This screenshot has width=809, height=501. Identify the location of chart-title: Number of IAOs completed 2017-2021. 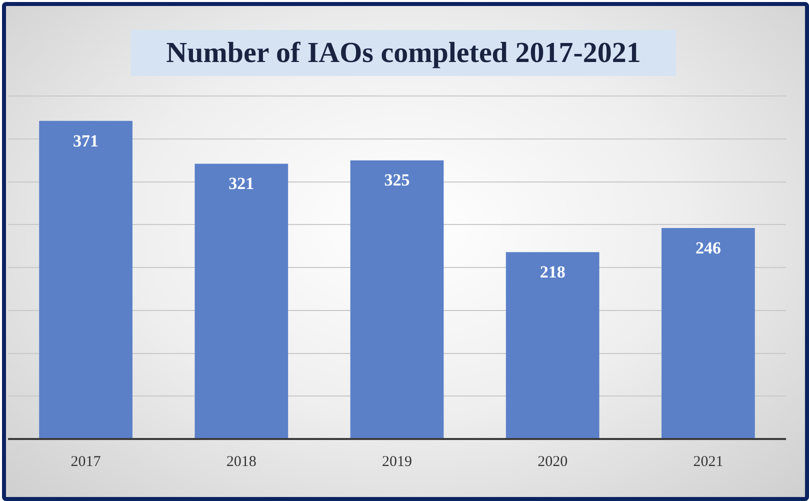
(403, 53).